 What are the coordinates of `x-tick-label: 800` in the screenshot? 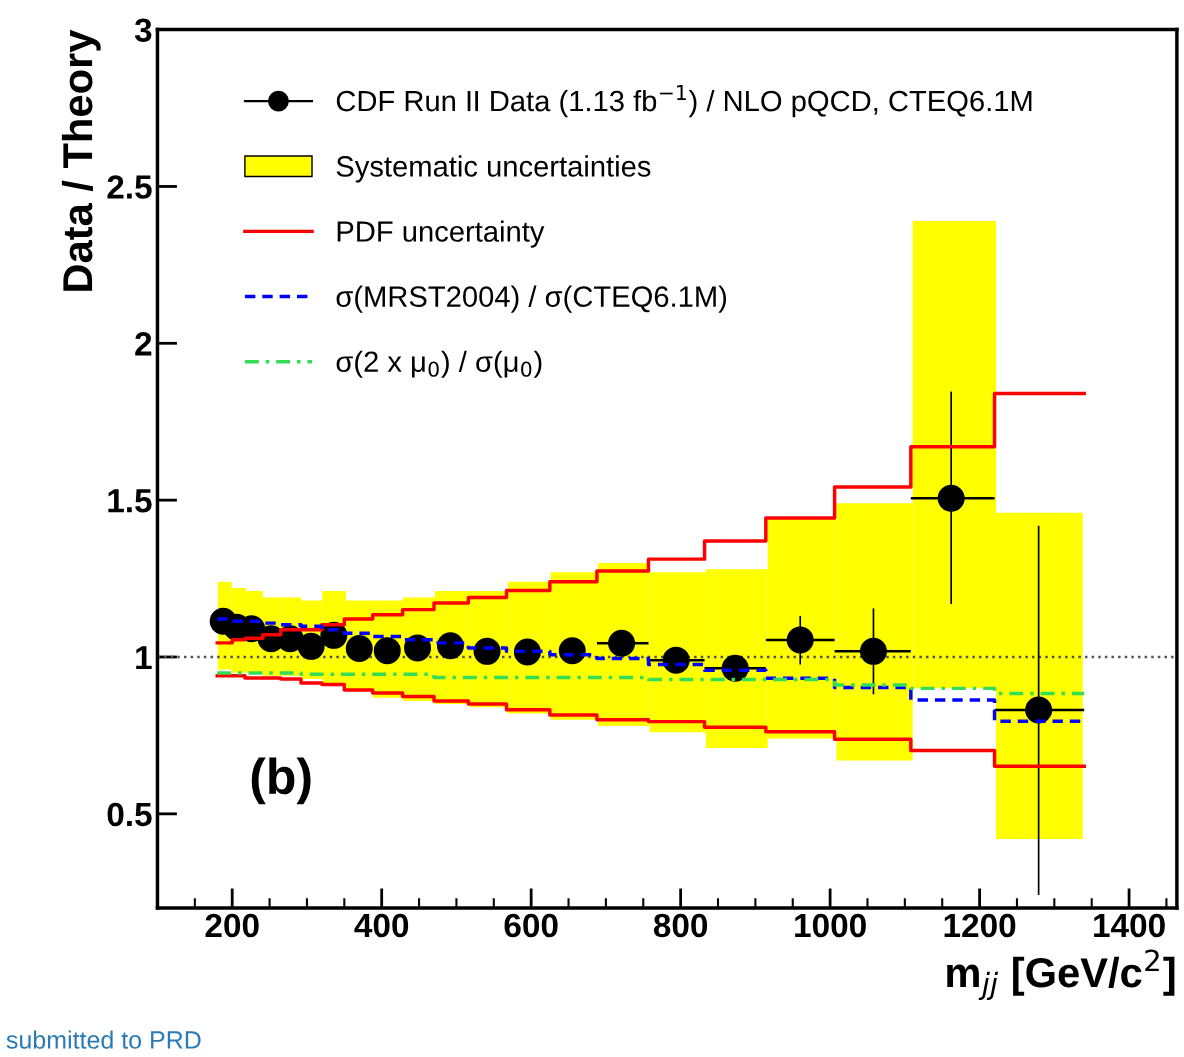 It's located at (680, 925).